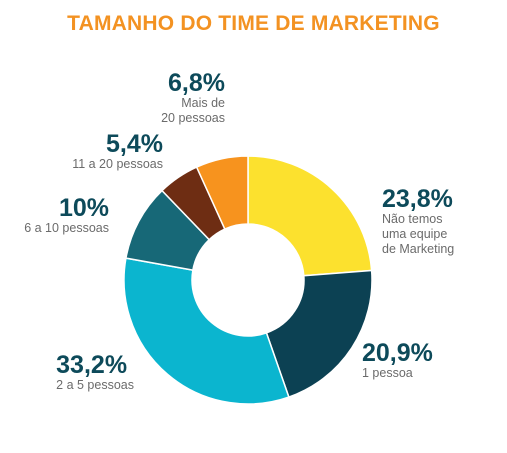 The height and width of the screenshot is (453, 507). What do you see at coordinates (117, 164) in the screenshot?
I see `slice-caption: 11 a 20 pessoas` at bounding box center [117, 164].